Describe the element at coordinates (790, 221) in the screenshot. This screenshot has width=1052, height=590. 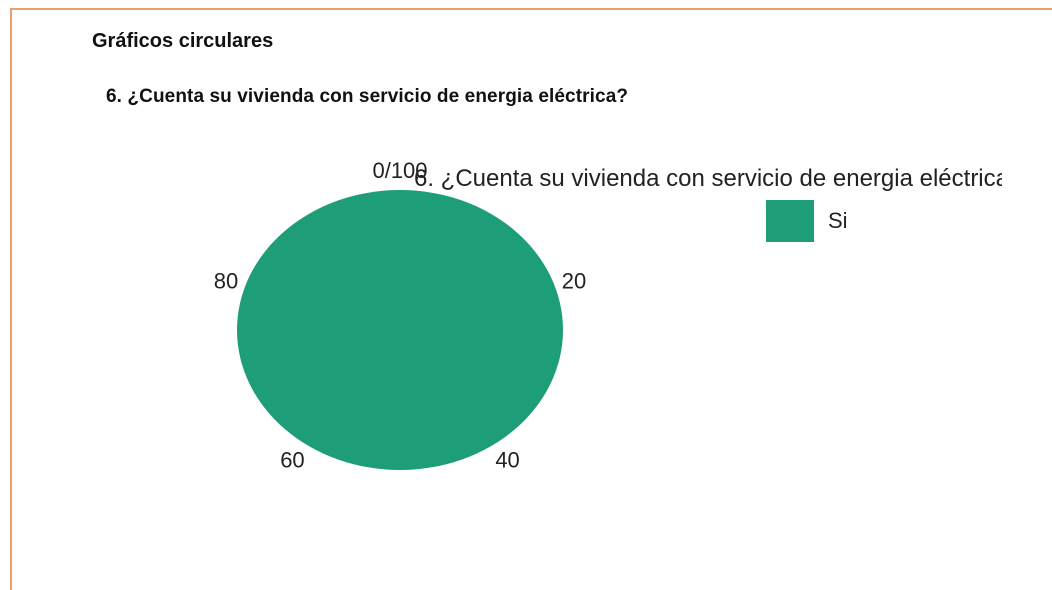
I see `legend-swatch-si` at that location.